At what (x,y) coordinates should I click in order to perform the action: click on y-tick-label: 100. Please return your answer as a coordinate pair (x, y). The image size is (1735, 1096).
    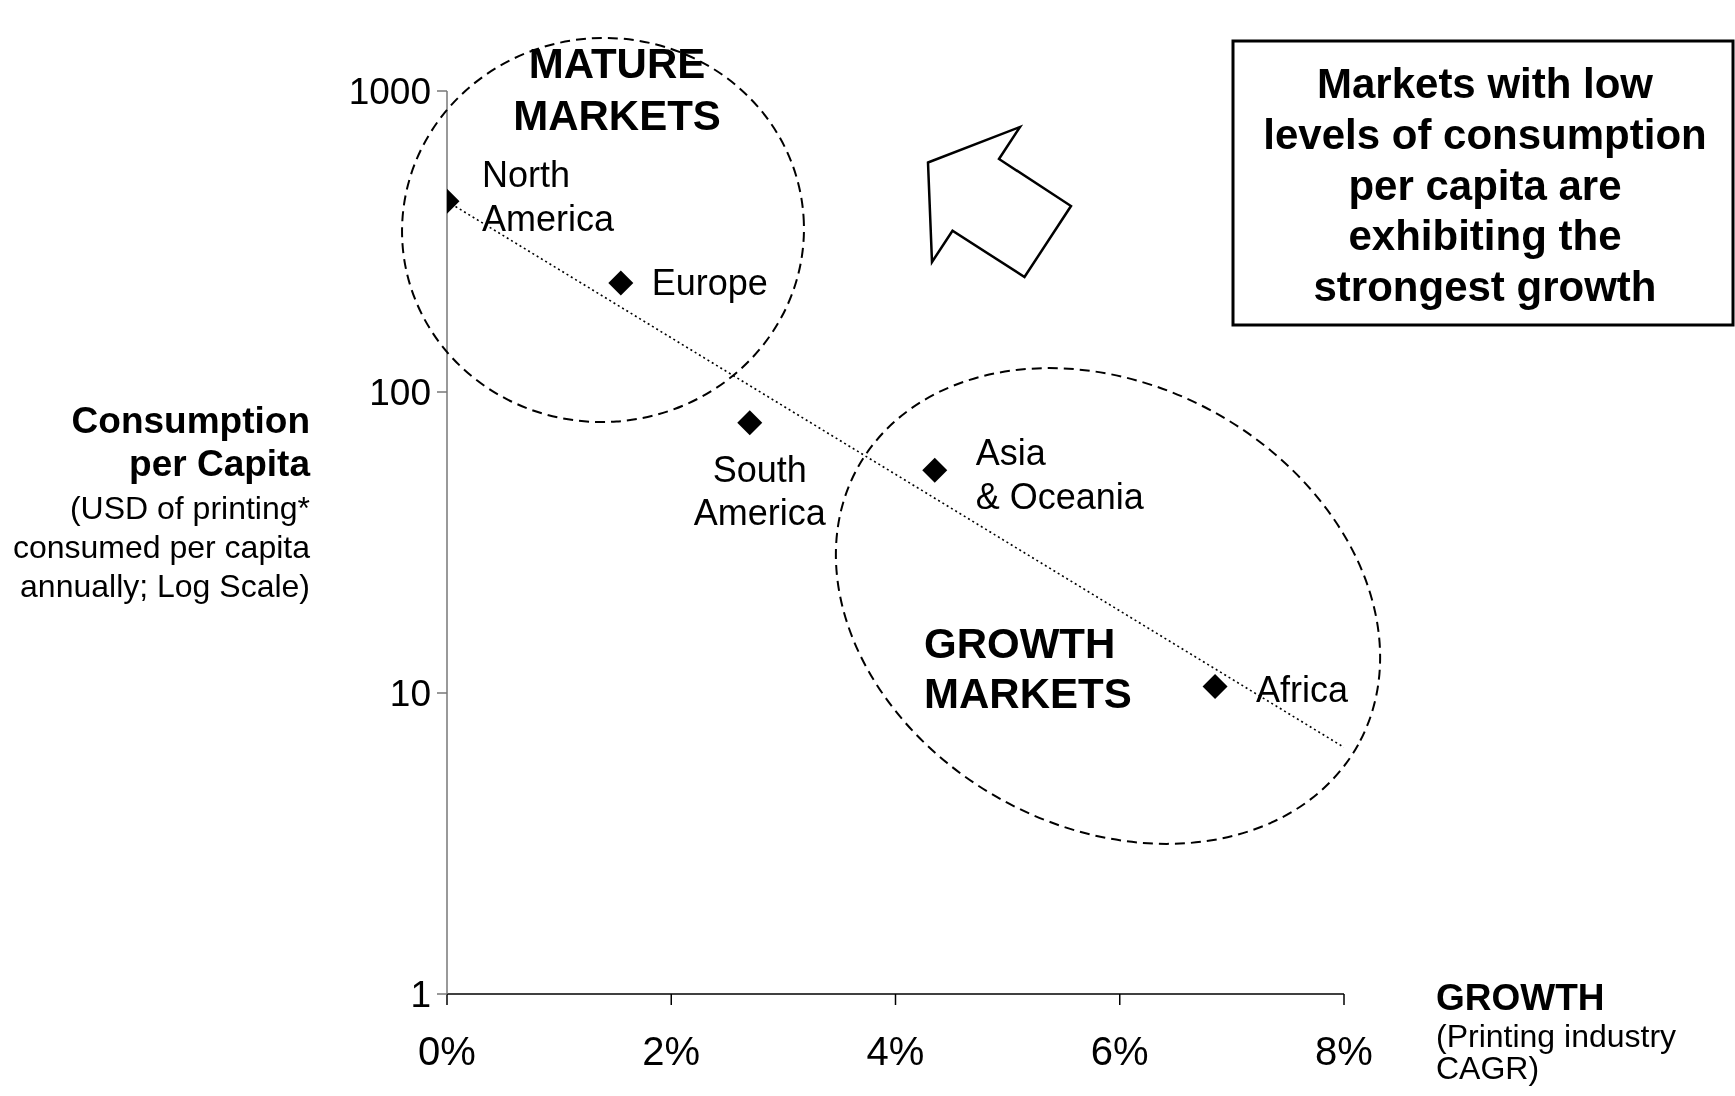
    Looking at the image, I should click on (400, 393).